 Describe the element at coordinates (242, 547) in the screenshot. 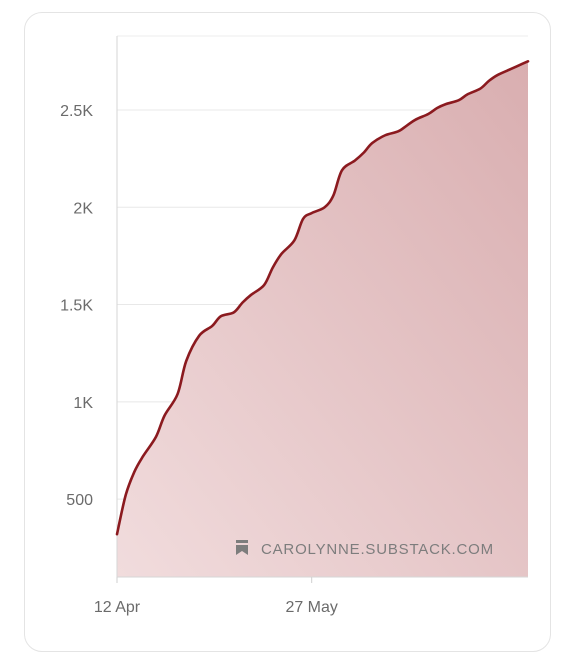

I see `bookmark-icon` at that location.